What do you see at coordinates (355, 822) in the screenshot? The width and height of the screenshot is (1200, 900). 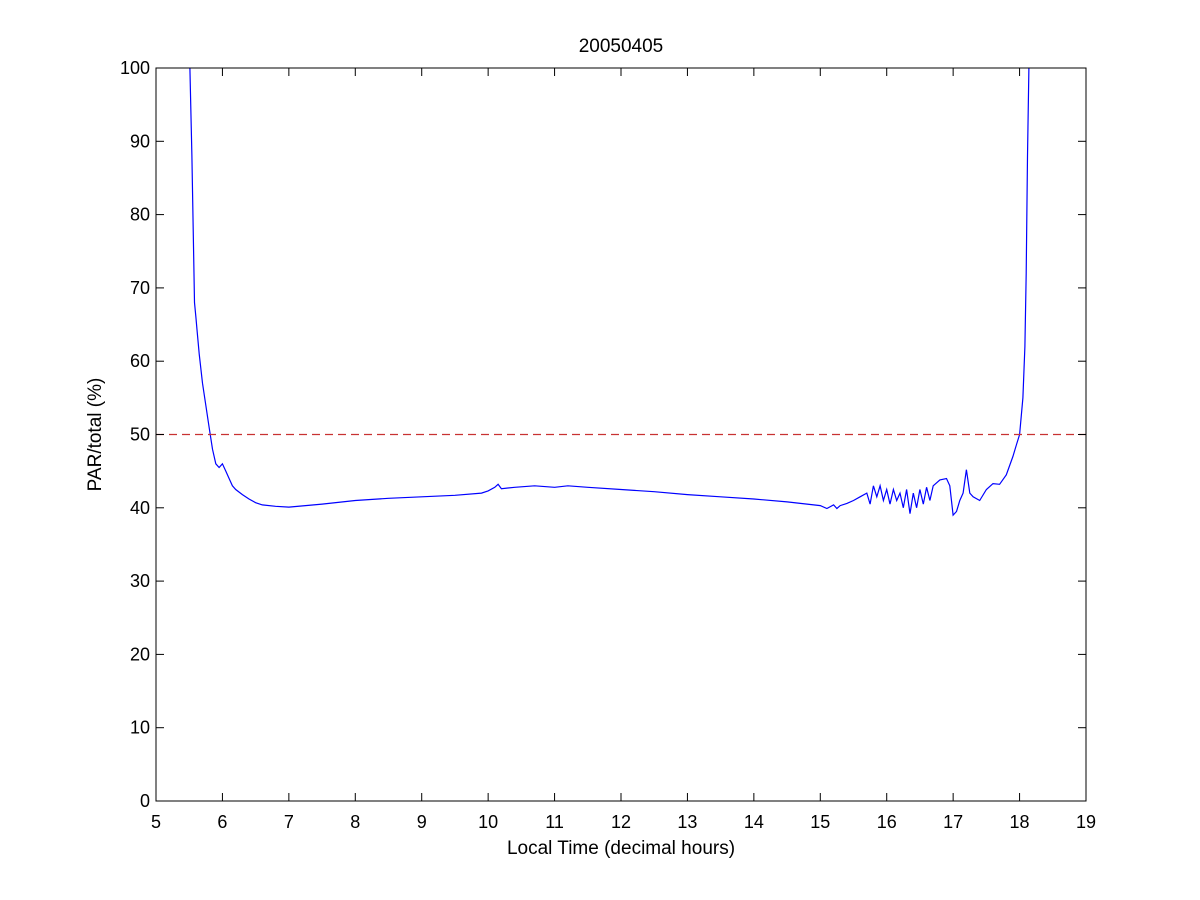 I see `x-tick-label: 8` at bounding box center [355, 822].